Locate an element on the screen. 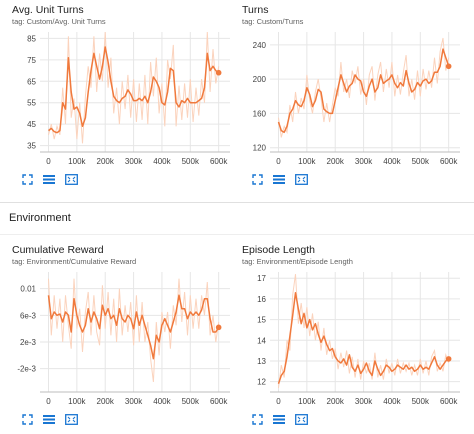 This screenshot has width=474, height=434. y-tick-label: 13 is located at coordinates (261, 361).